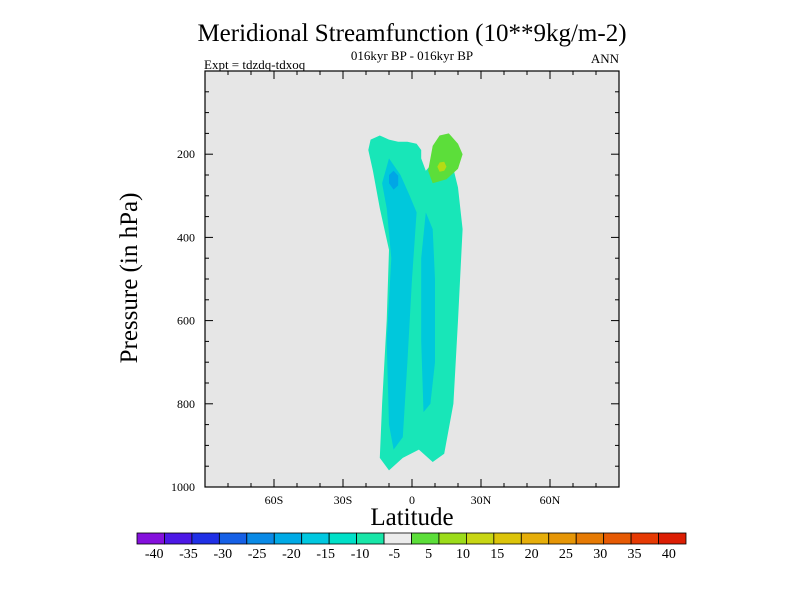 Image resolution: width=800 pixels, height=600 pixels. I want to click on colorbar-label: -25, so click(257, 554).